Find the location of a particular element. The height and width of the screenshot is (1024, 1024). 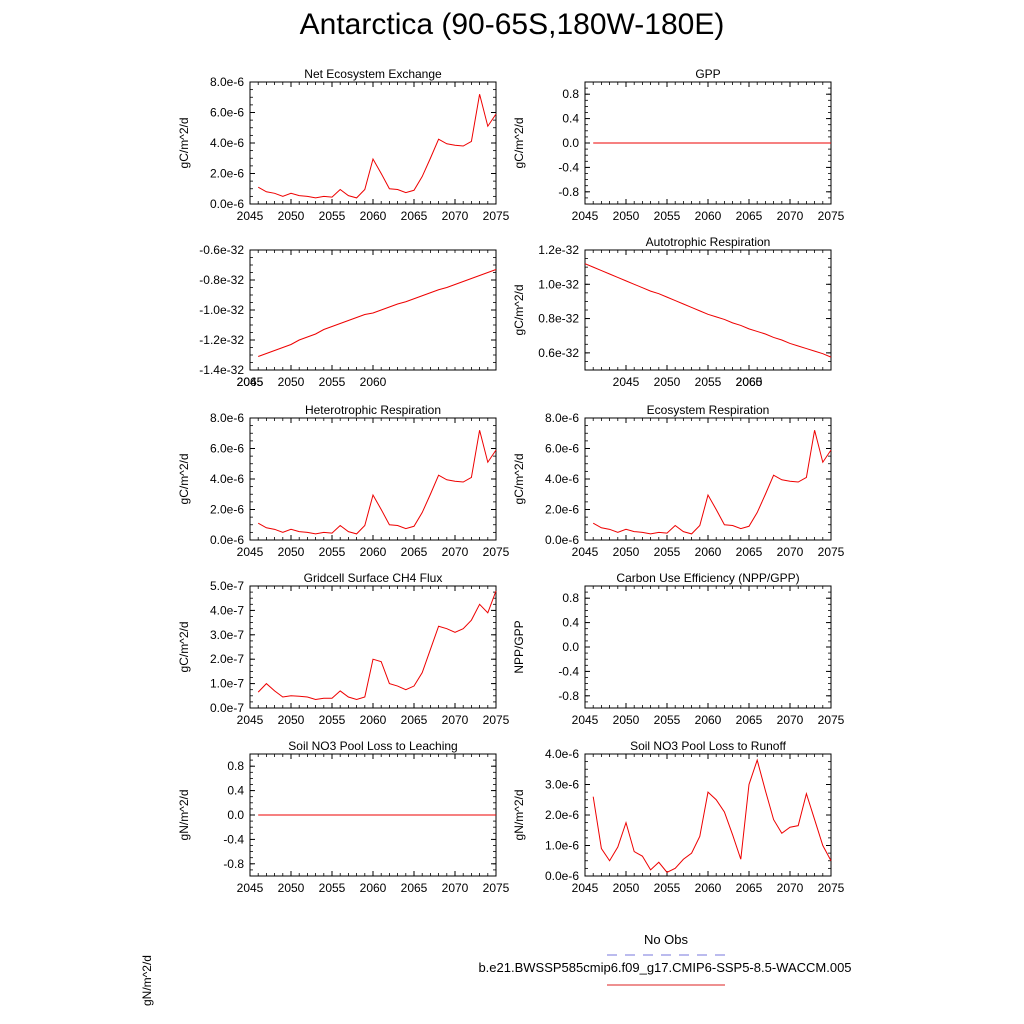

chart-title: Heterotrophic Respiration is located at coordinates (373, 410).